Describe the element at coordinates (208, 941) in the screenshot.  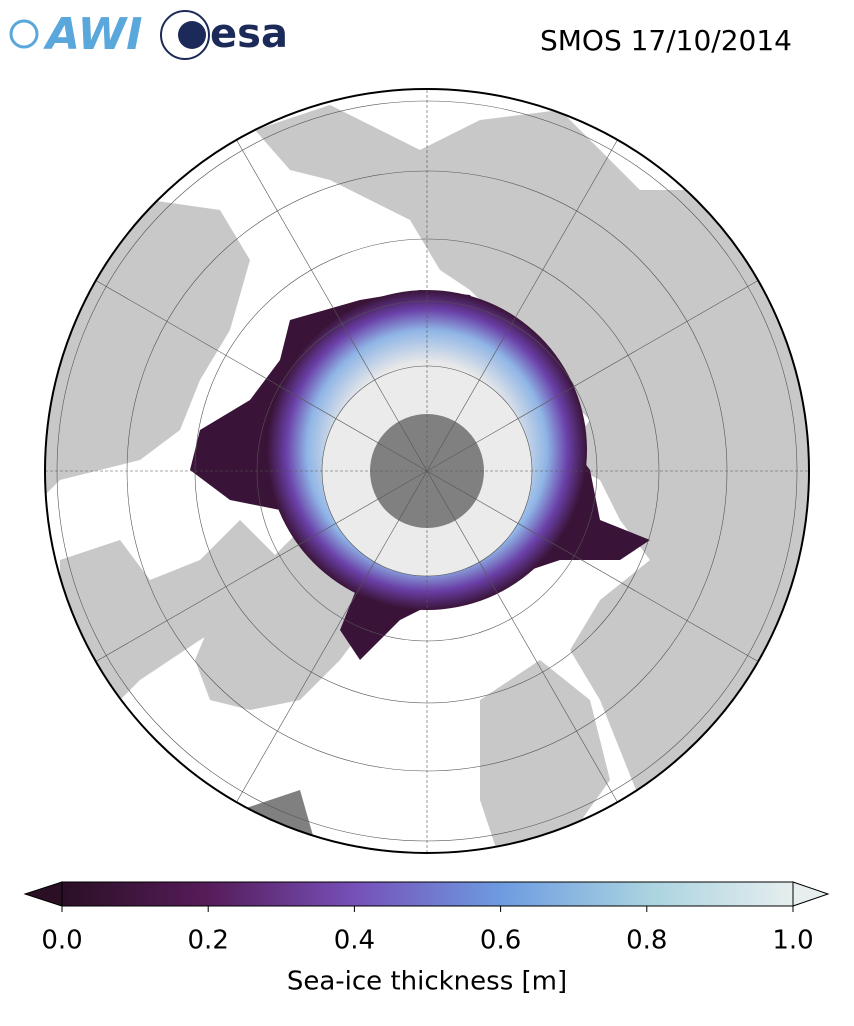
I see `colorbar-tick-label: 0.2` at that location.